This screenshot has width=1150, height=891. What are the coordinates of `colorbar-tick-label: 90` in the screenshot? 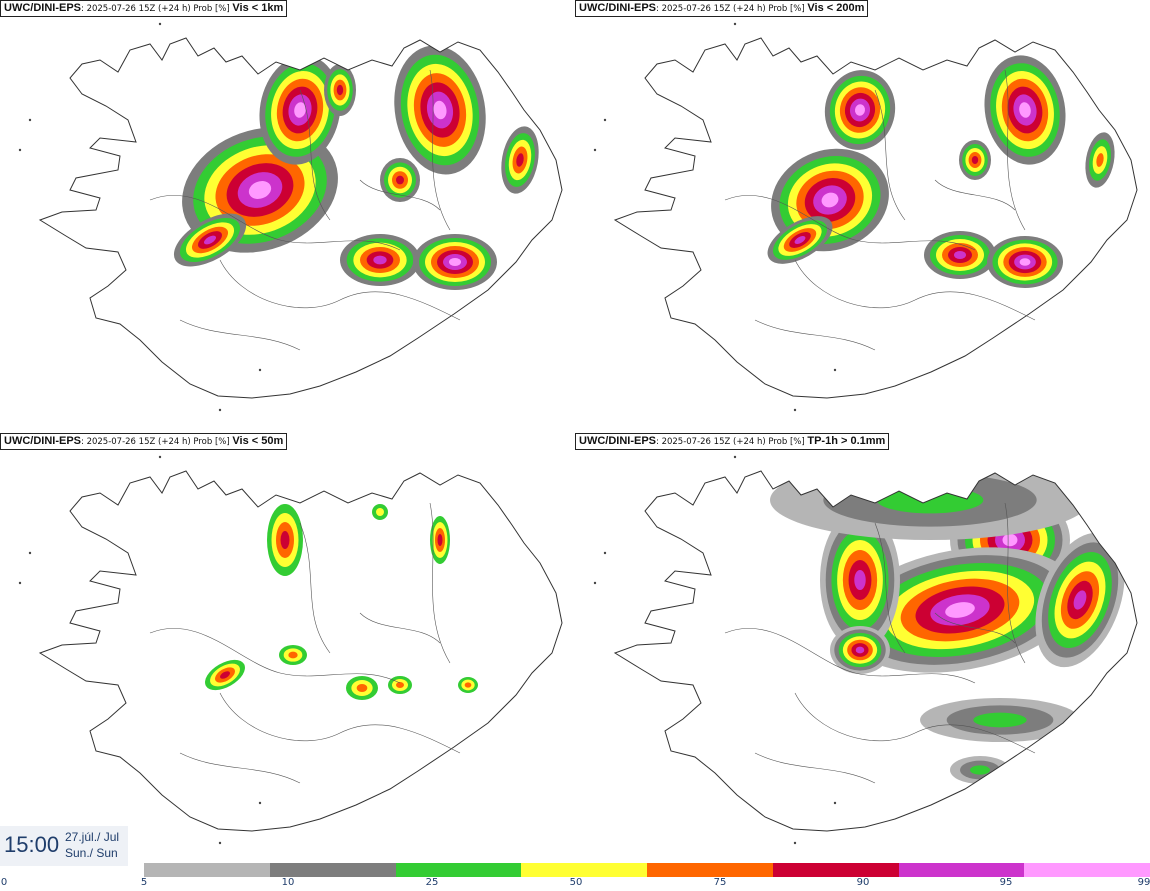 It's located at (863, 882).